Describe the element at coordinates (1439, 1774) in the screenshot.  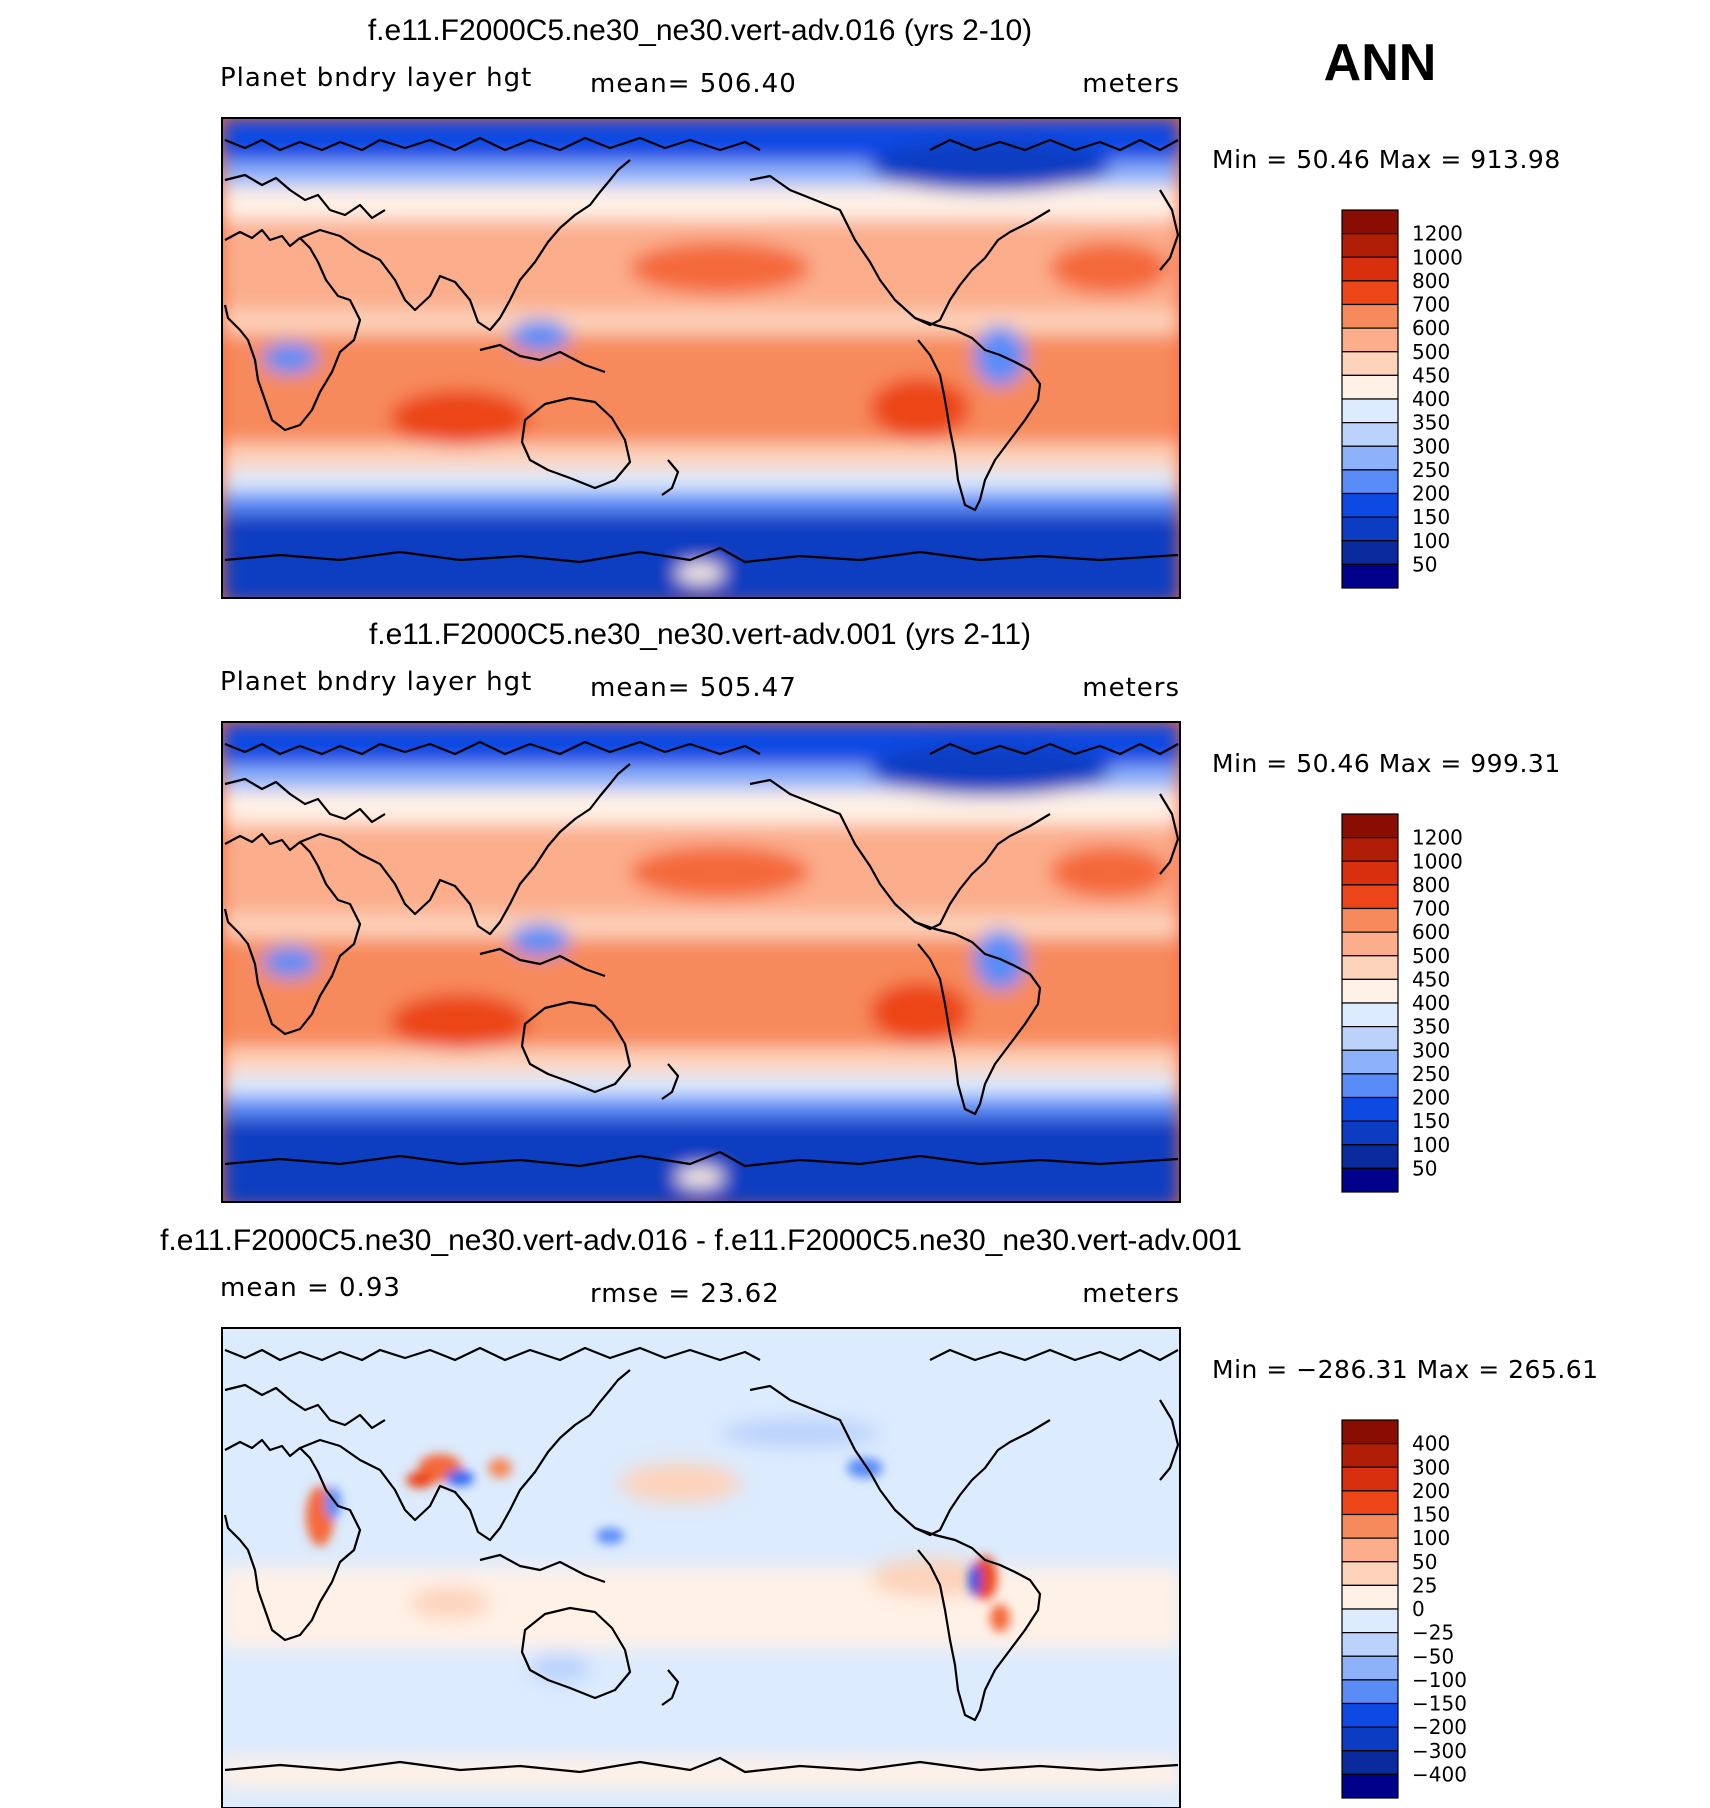
I see `colorbar-tick: −400` at that location.